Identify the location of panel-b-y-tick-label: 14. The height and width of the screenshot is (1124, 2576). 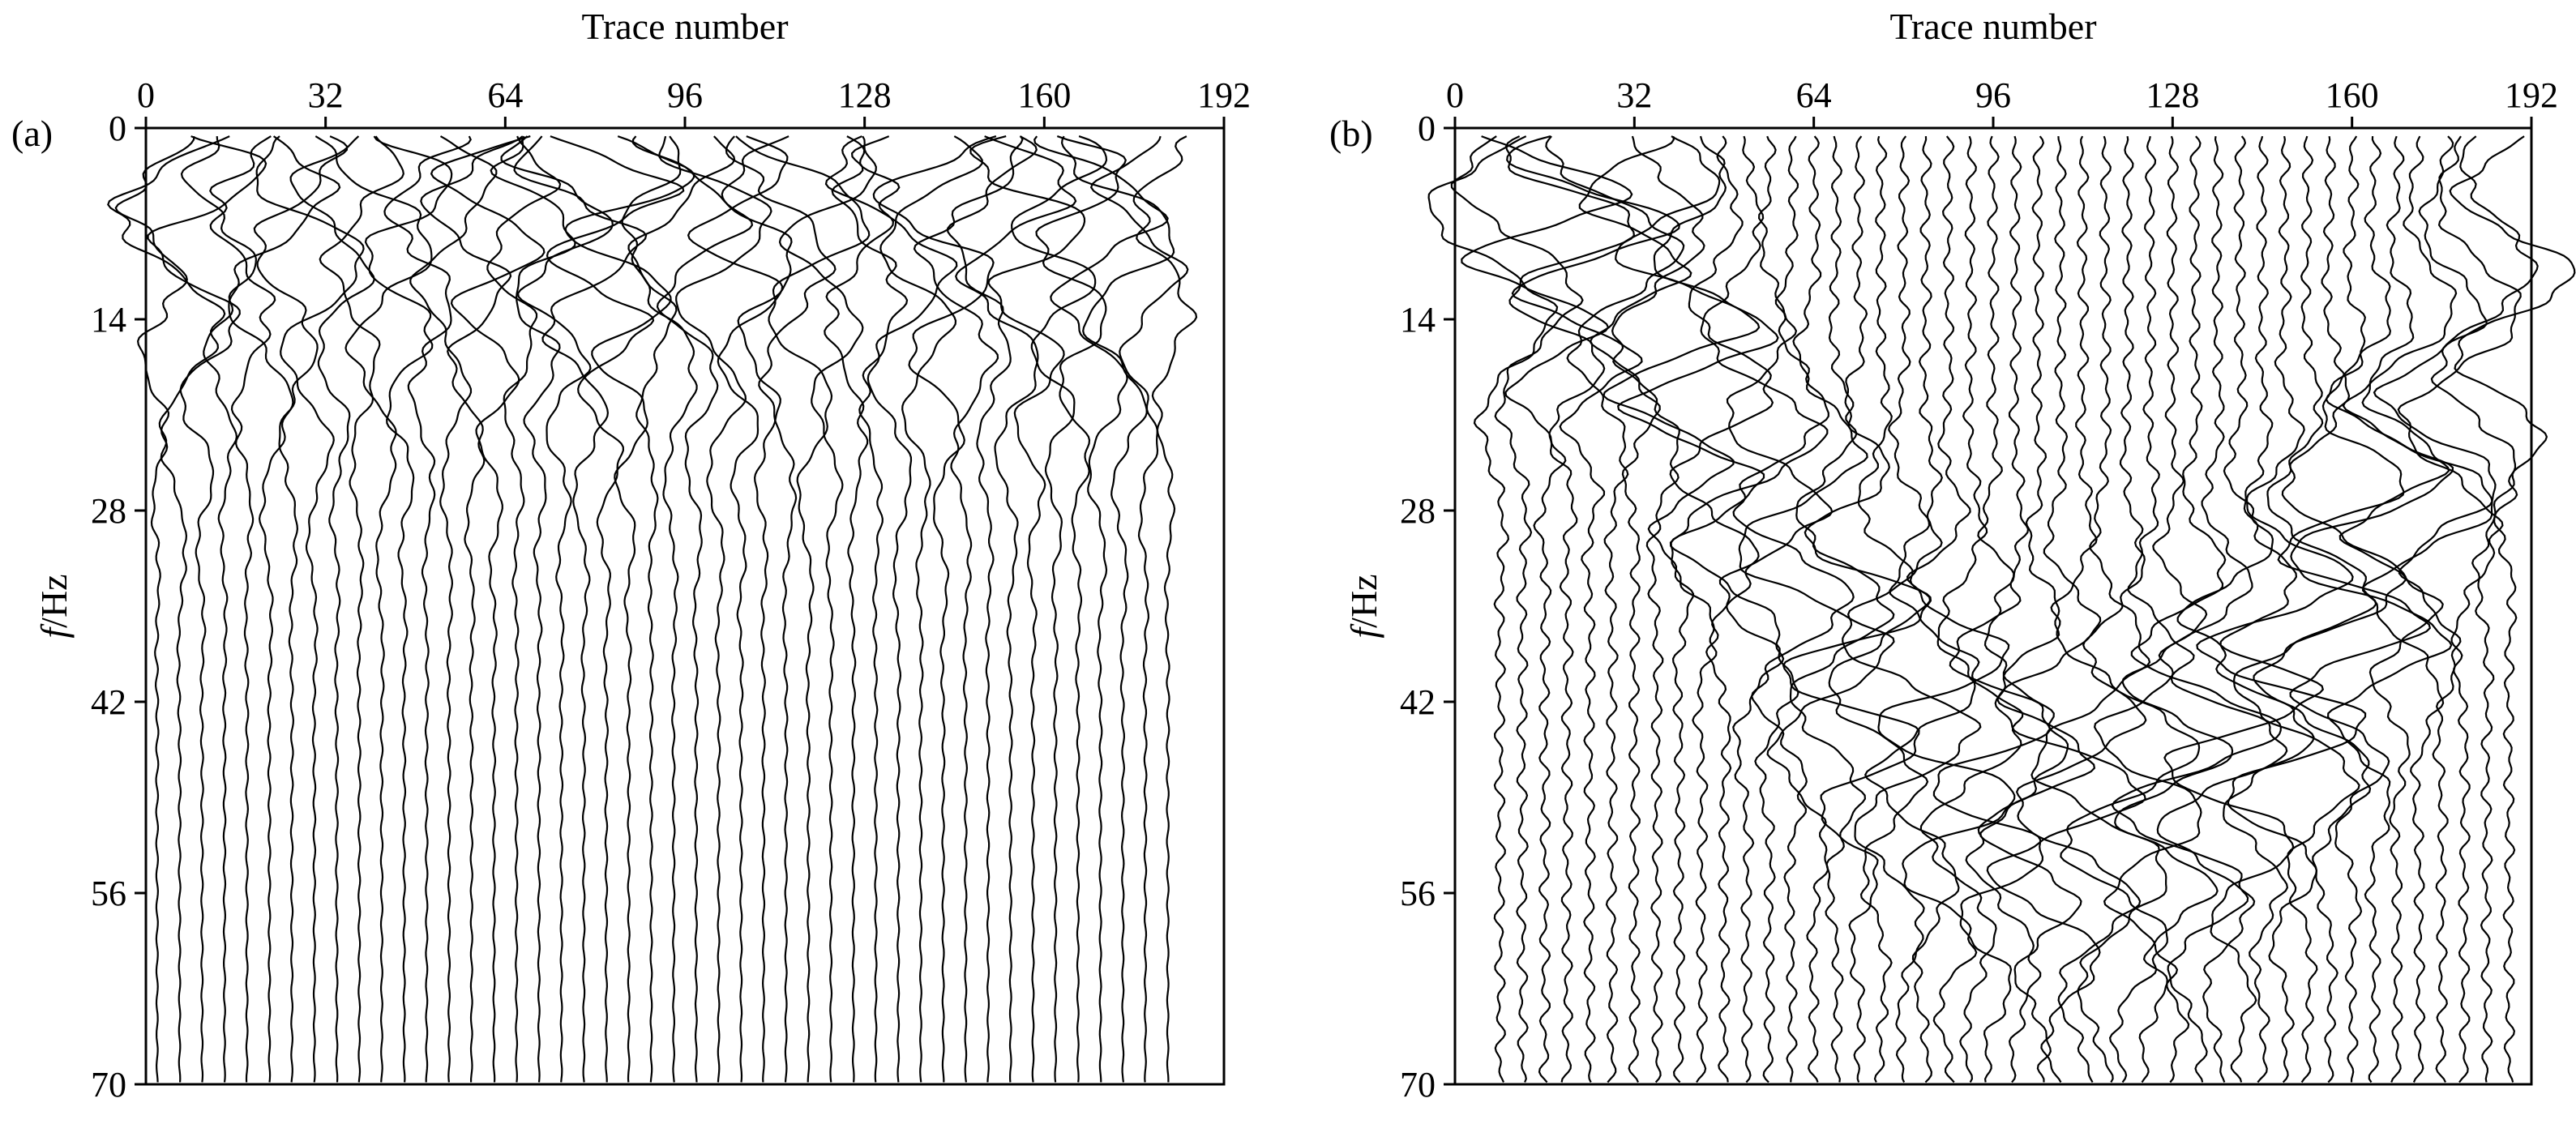
(1418, 320).